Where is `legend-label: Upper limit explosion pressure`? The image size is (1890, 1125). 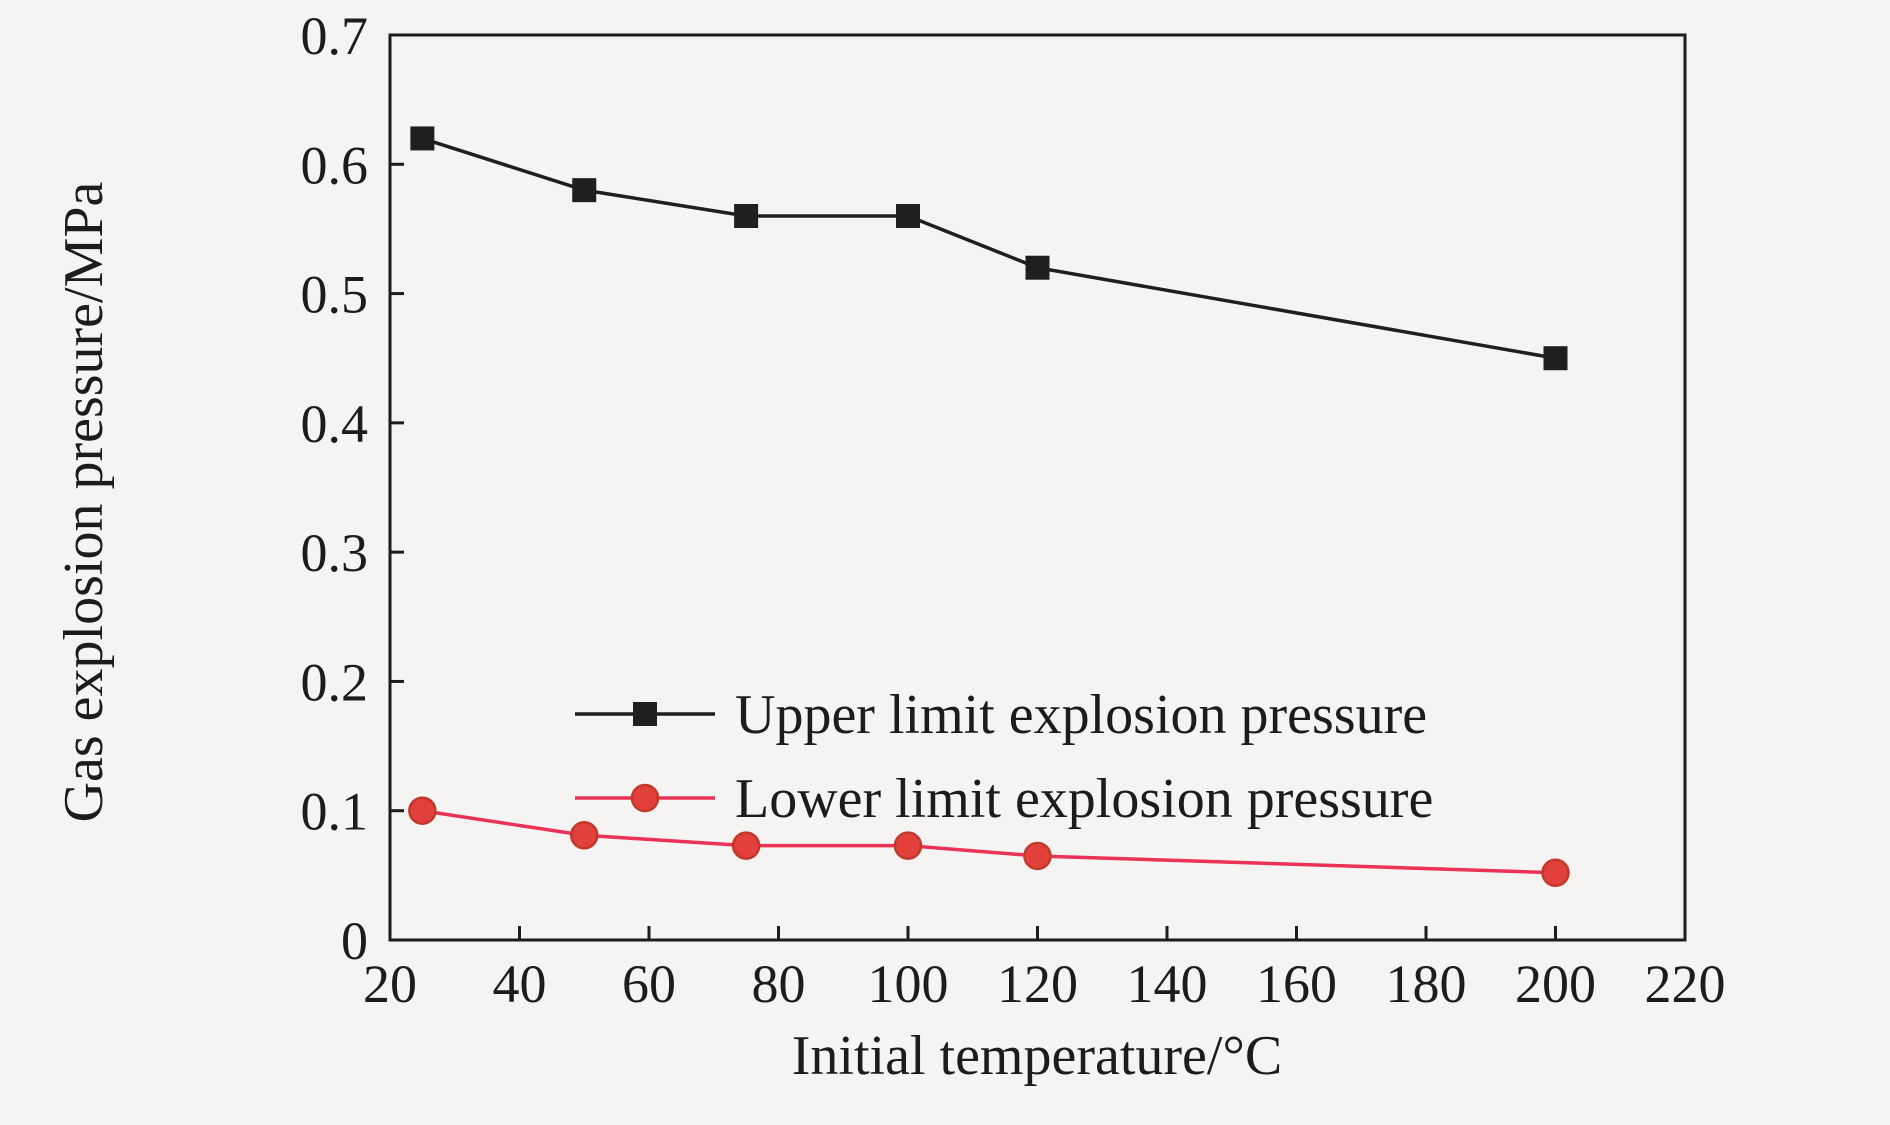
legend-label: Upper limit explosion pressure is located at coordinates (1081, 715).